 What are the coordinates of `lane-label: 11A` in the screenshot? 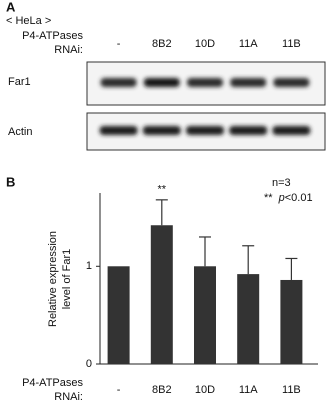 It's located at (248, 44).